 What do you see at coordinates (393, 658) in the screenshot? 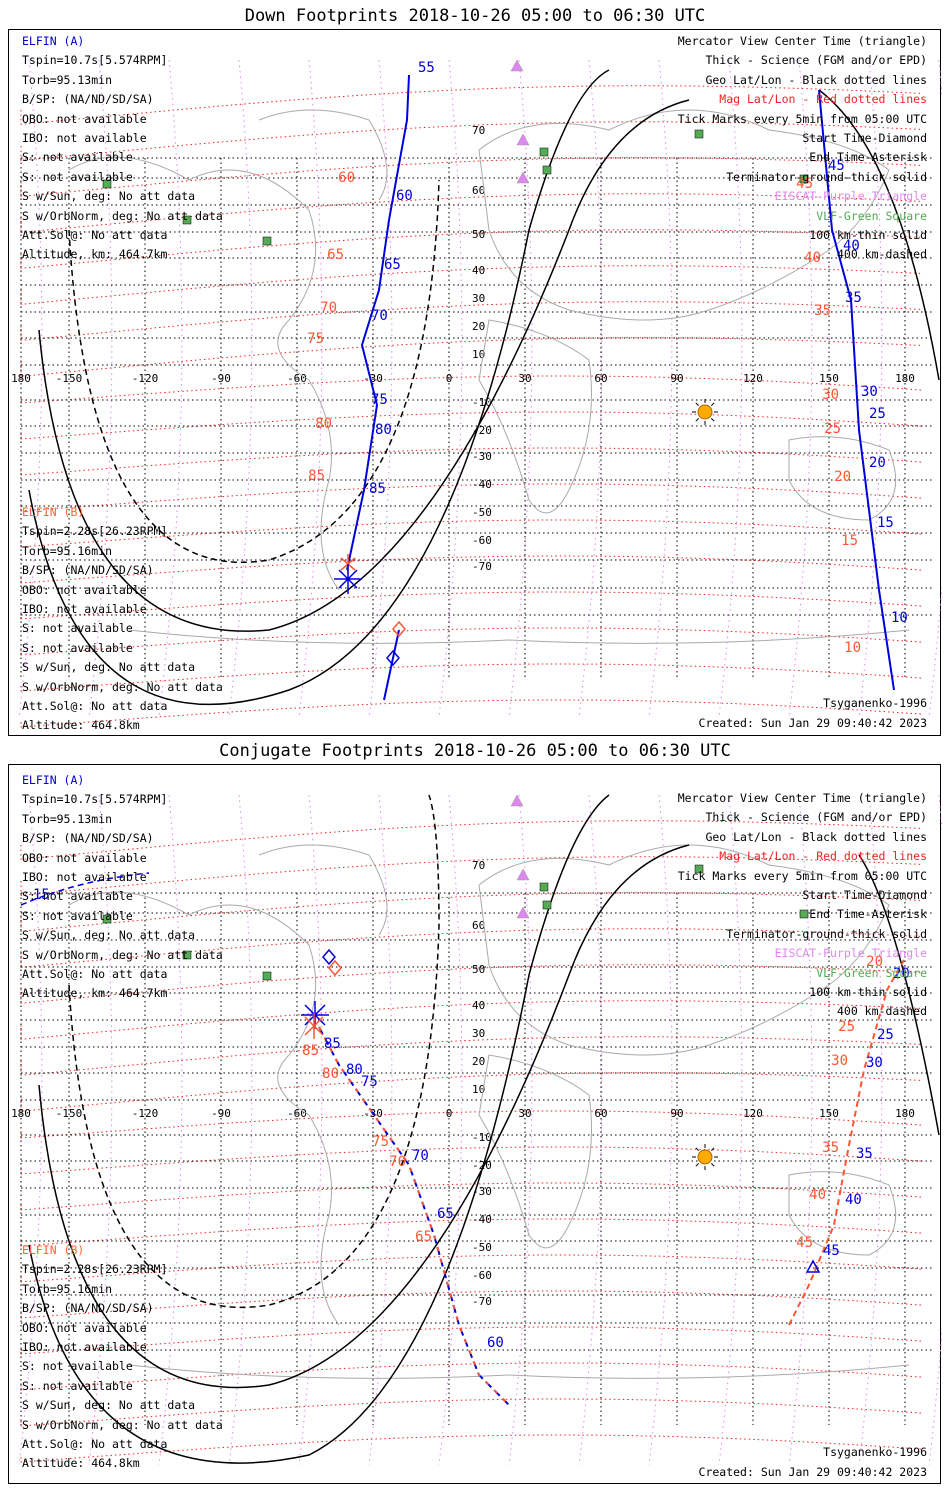
I see `start-diamond-a` at bounding box center [393, 658].